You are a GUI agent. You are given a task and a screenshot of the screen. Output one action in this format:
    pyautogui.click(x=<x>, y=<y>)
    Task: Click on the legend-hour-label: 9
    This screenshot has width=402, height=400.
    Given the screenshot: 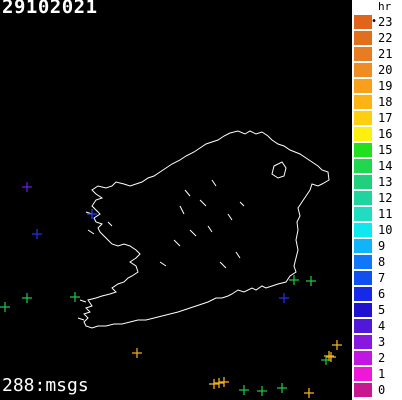 What is the action you would take?
    pyautogui.click(x=382, y=246)
    